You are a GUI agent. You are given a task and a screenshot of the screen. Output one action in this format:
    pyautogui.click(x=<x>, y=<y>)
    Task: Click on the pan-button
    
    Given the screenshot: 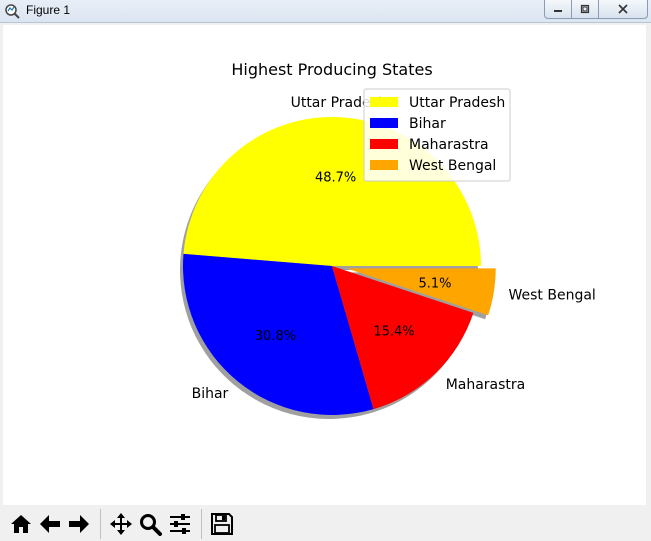 What is the action you would take?
    pyautogui.click(x=121, y=524)
    